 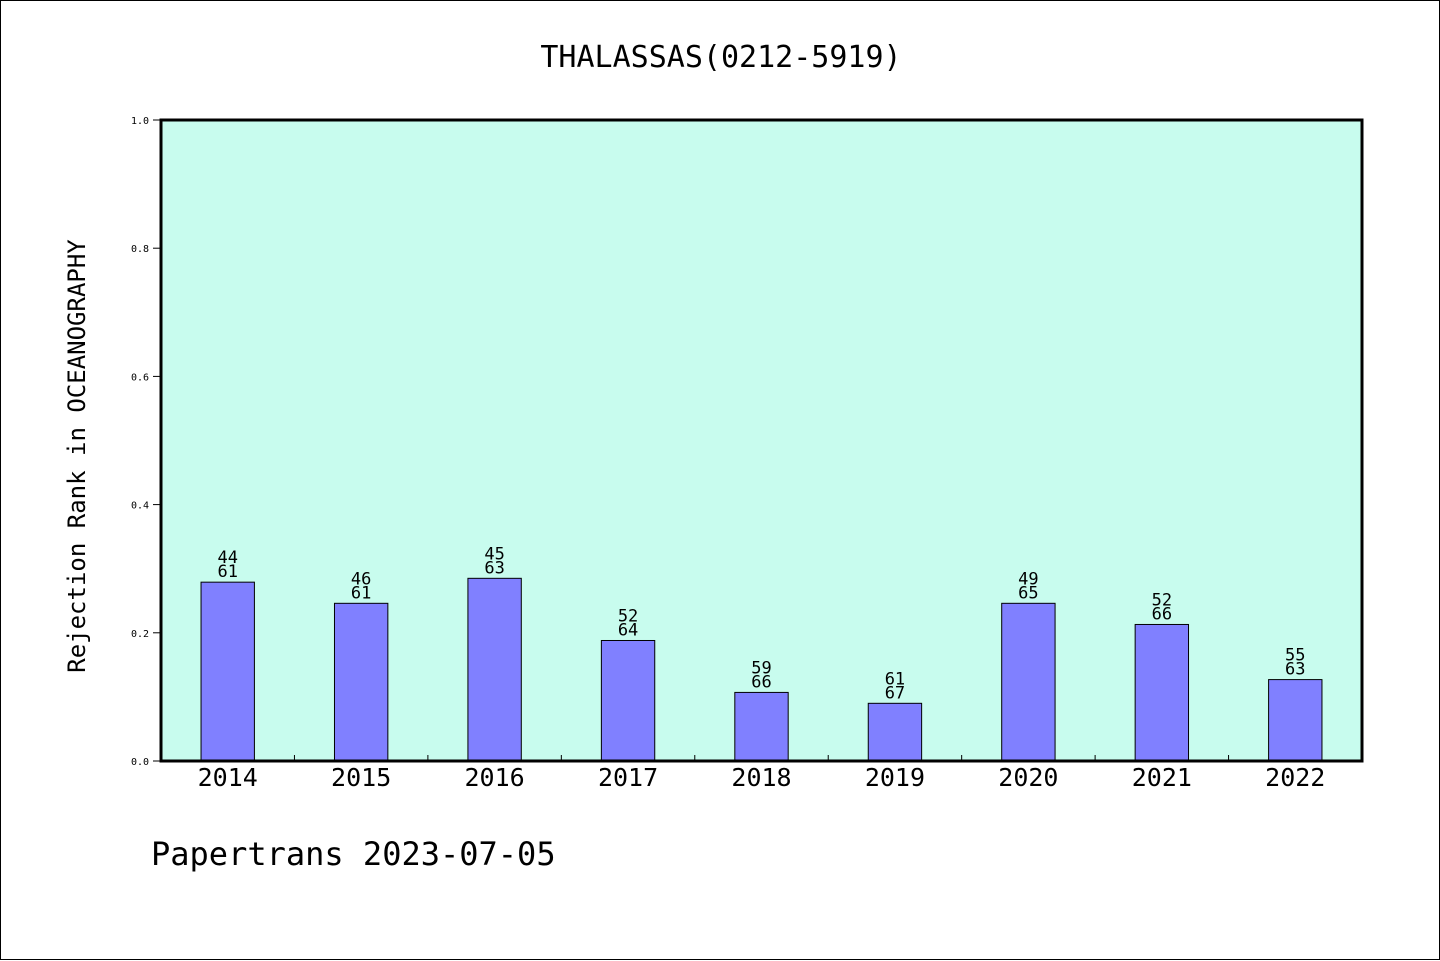 What do you see at coordinates (628, 630) in the screenshot?
I see `bar-label-bottom: 64` at bounding box center [628, 630].